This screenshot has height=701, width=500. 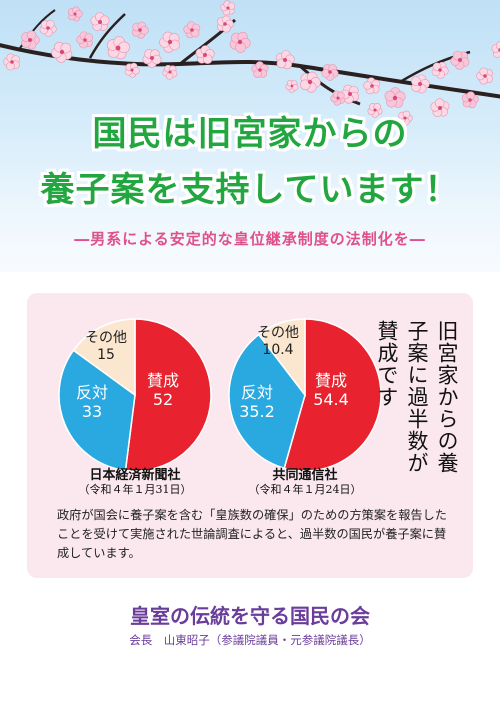 I want to click on president-name: 会長 山東昭子（参議院議員・元参議院議長）, so click(x=250, y=640).